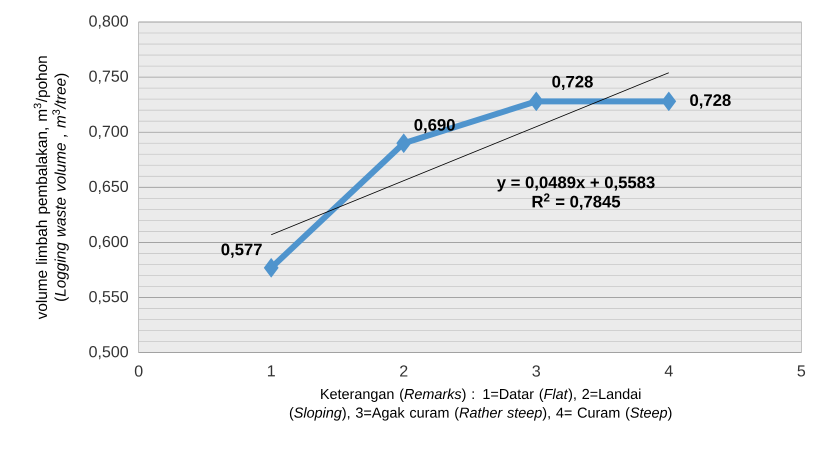  Describe the element at coordinates (481, 404) in the screenshot. I see `text: Keterangan (Remarks) : 1=Datar (Flat), 2=Landai (Sloping), 3=Agak curam (Rather steep), 4= Curam (Steep)` at that location.